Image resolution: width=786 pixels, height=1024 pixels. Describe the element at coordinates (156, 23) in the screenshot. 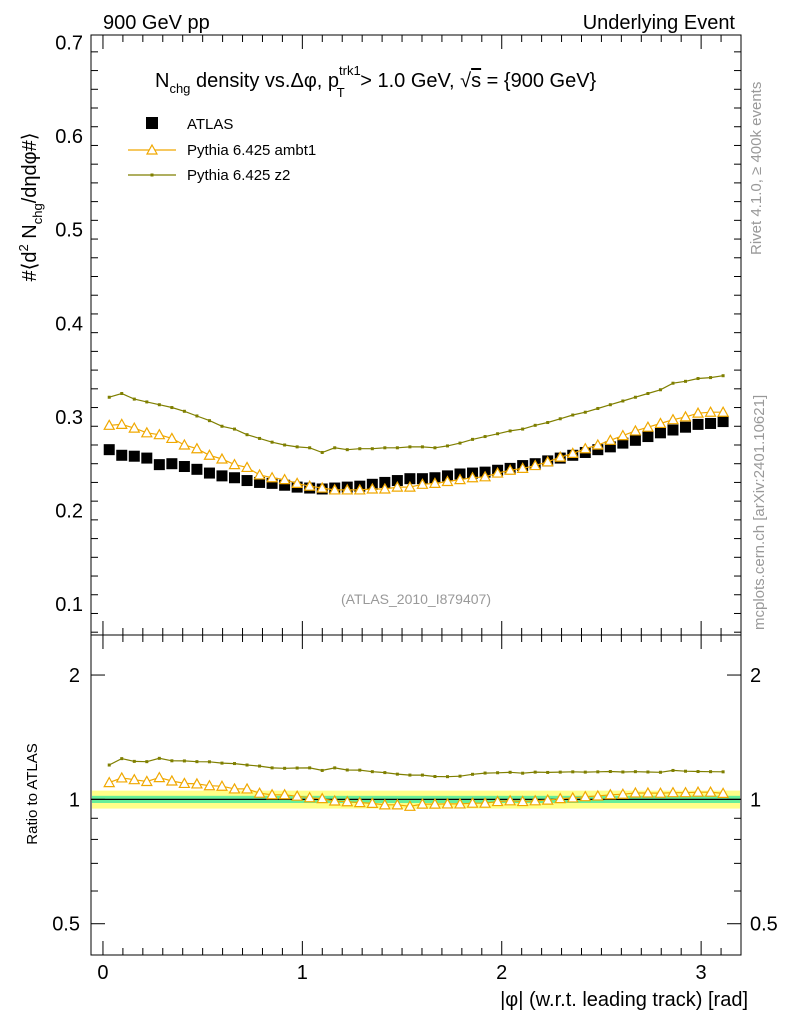

I see `header-left: 900 GeV pp` at that location.